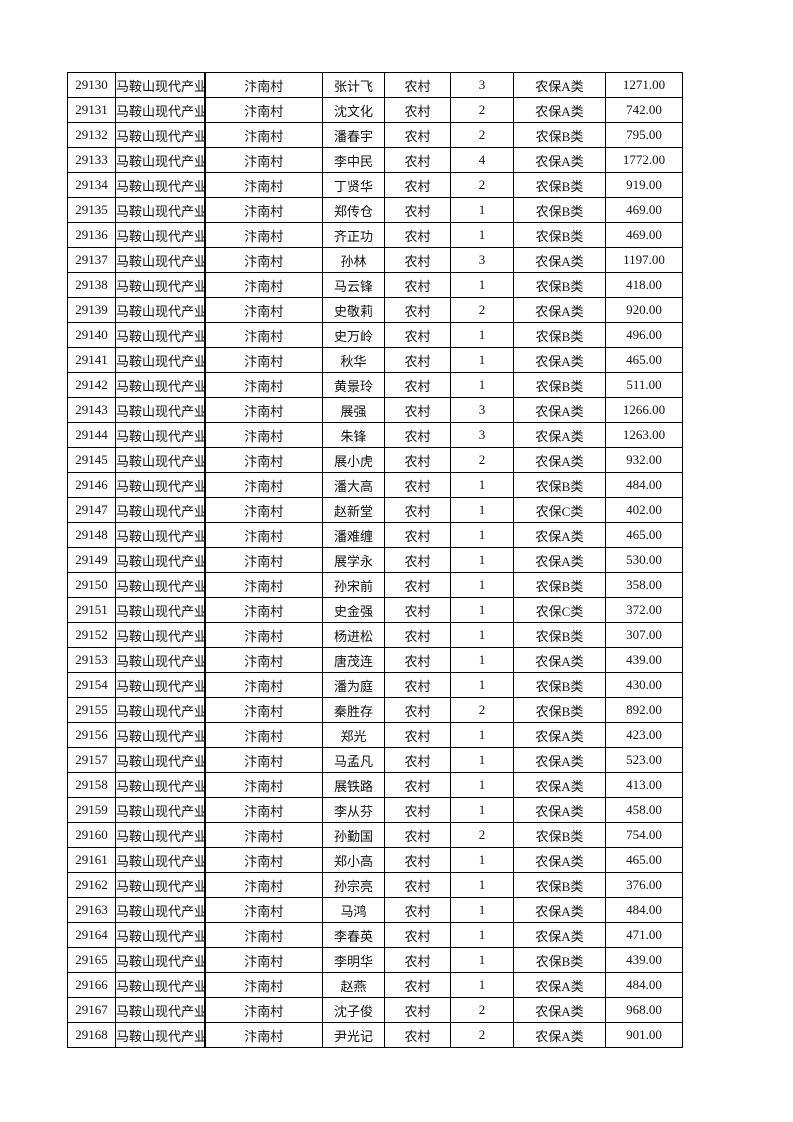 The image size is (793, 1122). What do you see at coordinates (644, 435) in the screenshot?
I see `amount: 1263.00` at bounding box center [644, 435].